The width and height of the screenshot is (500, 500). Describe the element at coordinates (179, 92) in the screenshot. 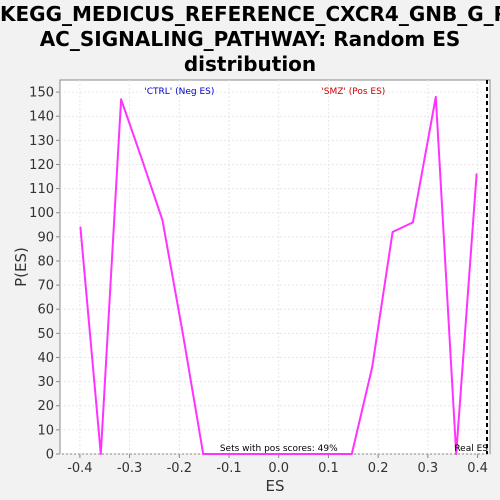

I see `legend-neg-label: 'CTRL' (Neg ES)` at that location.